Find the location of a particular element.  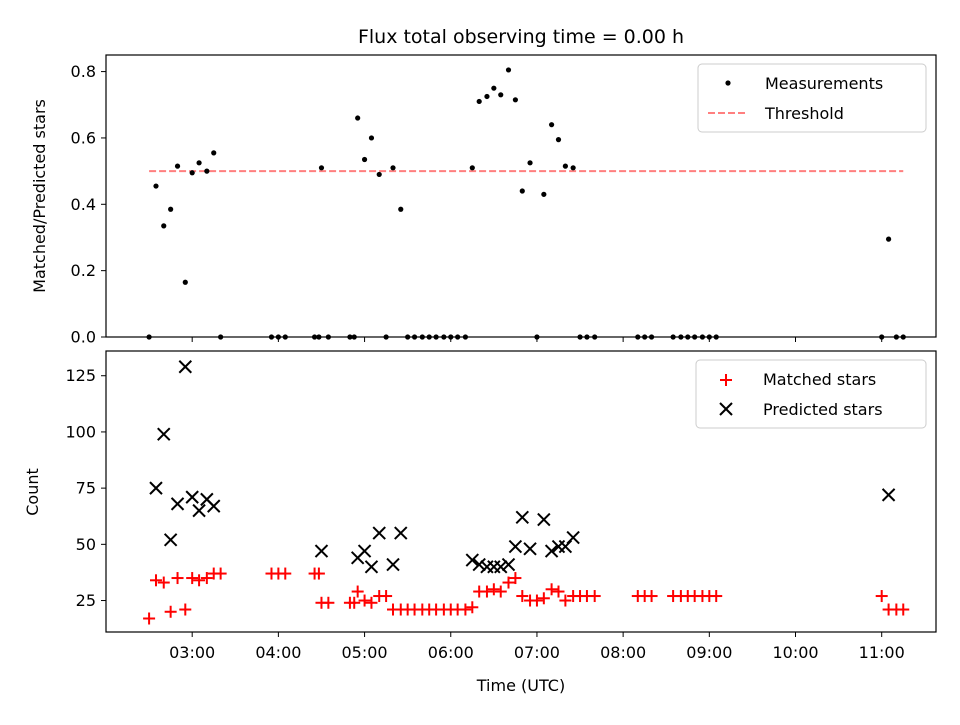

bottom-legend: Matched stars Predicted stars is located at coordinates (811, 394).